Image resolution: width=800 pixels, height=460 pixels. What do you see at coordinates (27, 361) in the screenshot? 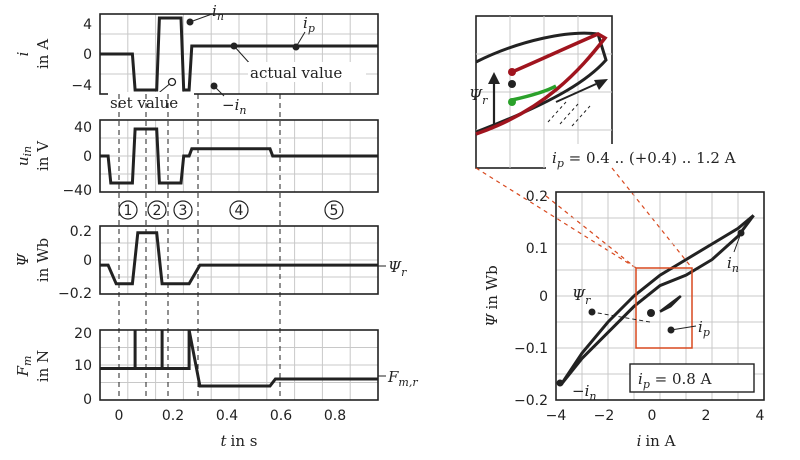
I see `ylabel-fm-sub: m` at bounding box center [27, 361].